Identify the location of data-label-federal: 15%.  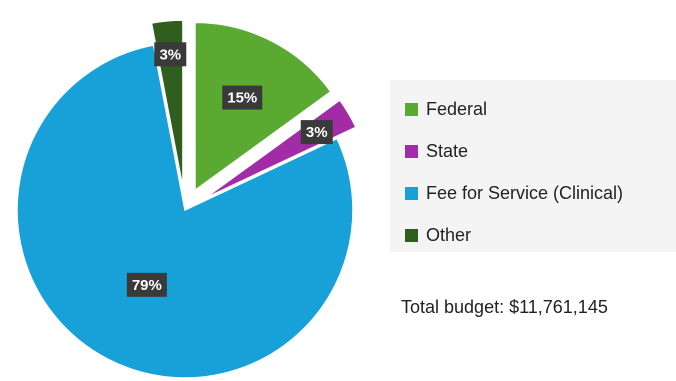
(242, 97).